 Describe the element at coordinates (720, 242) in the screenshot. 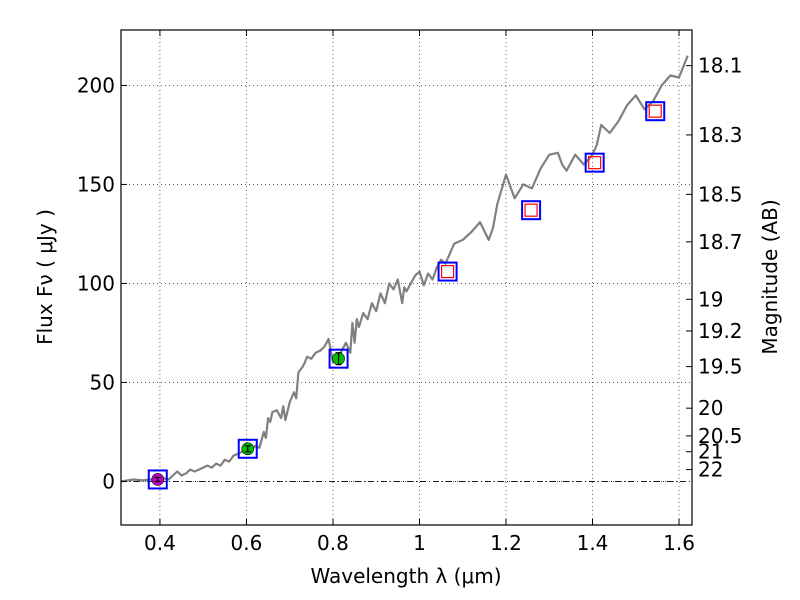

I see `y2-tick-label: 18.7` at that location.